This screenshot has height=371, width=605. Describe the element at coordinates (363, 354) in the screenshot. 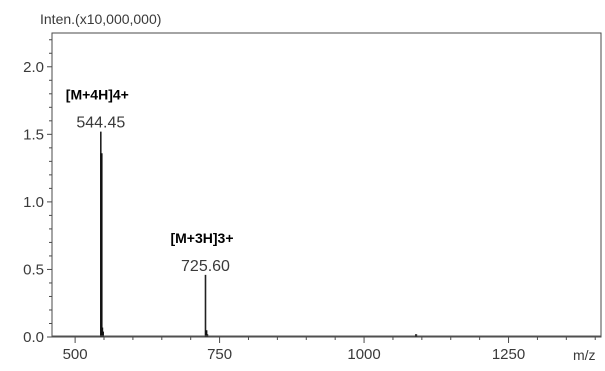

I see `x-tick-label: 1000` at that location.